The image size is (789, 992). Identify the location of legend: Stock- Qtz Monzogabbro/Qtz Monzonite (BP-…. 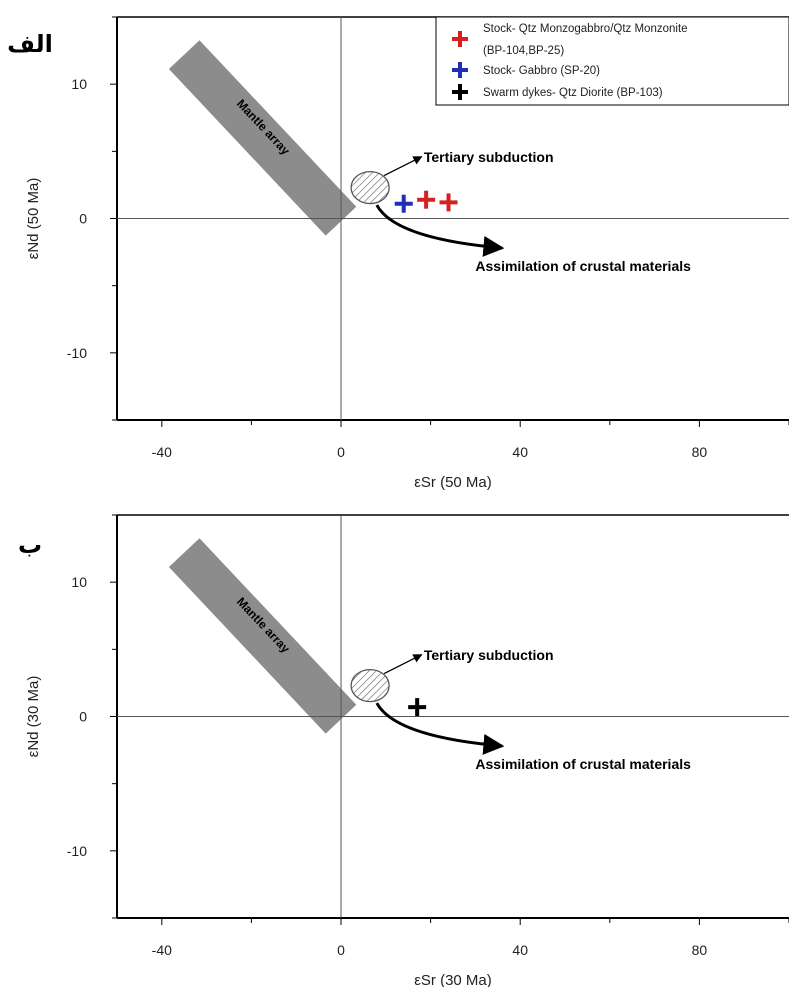
(612, 61).